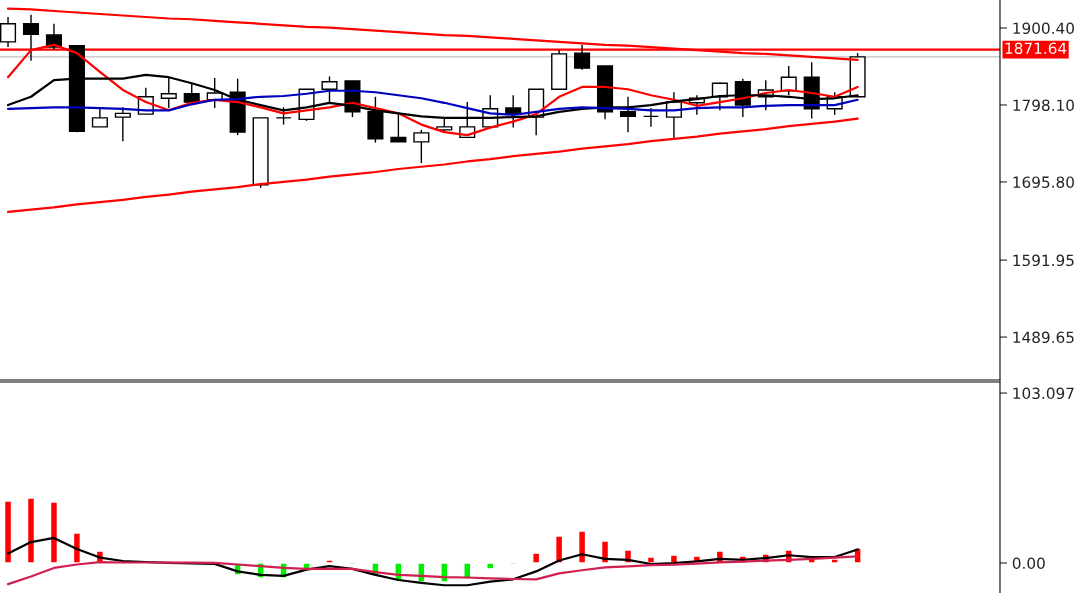 This screenshot has width=1084, height=593. What do you see at coordinates (1043, 260) in the screenshot?
I see `y-tick-label: 1591.95` at bounding box center [1043, 260].